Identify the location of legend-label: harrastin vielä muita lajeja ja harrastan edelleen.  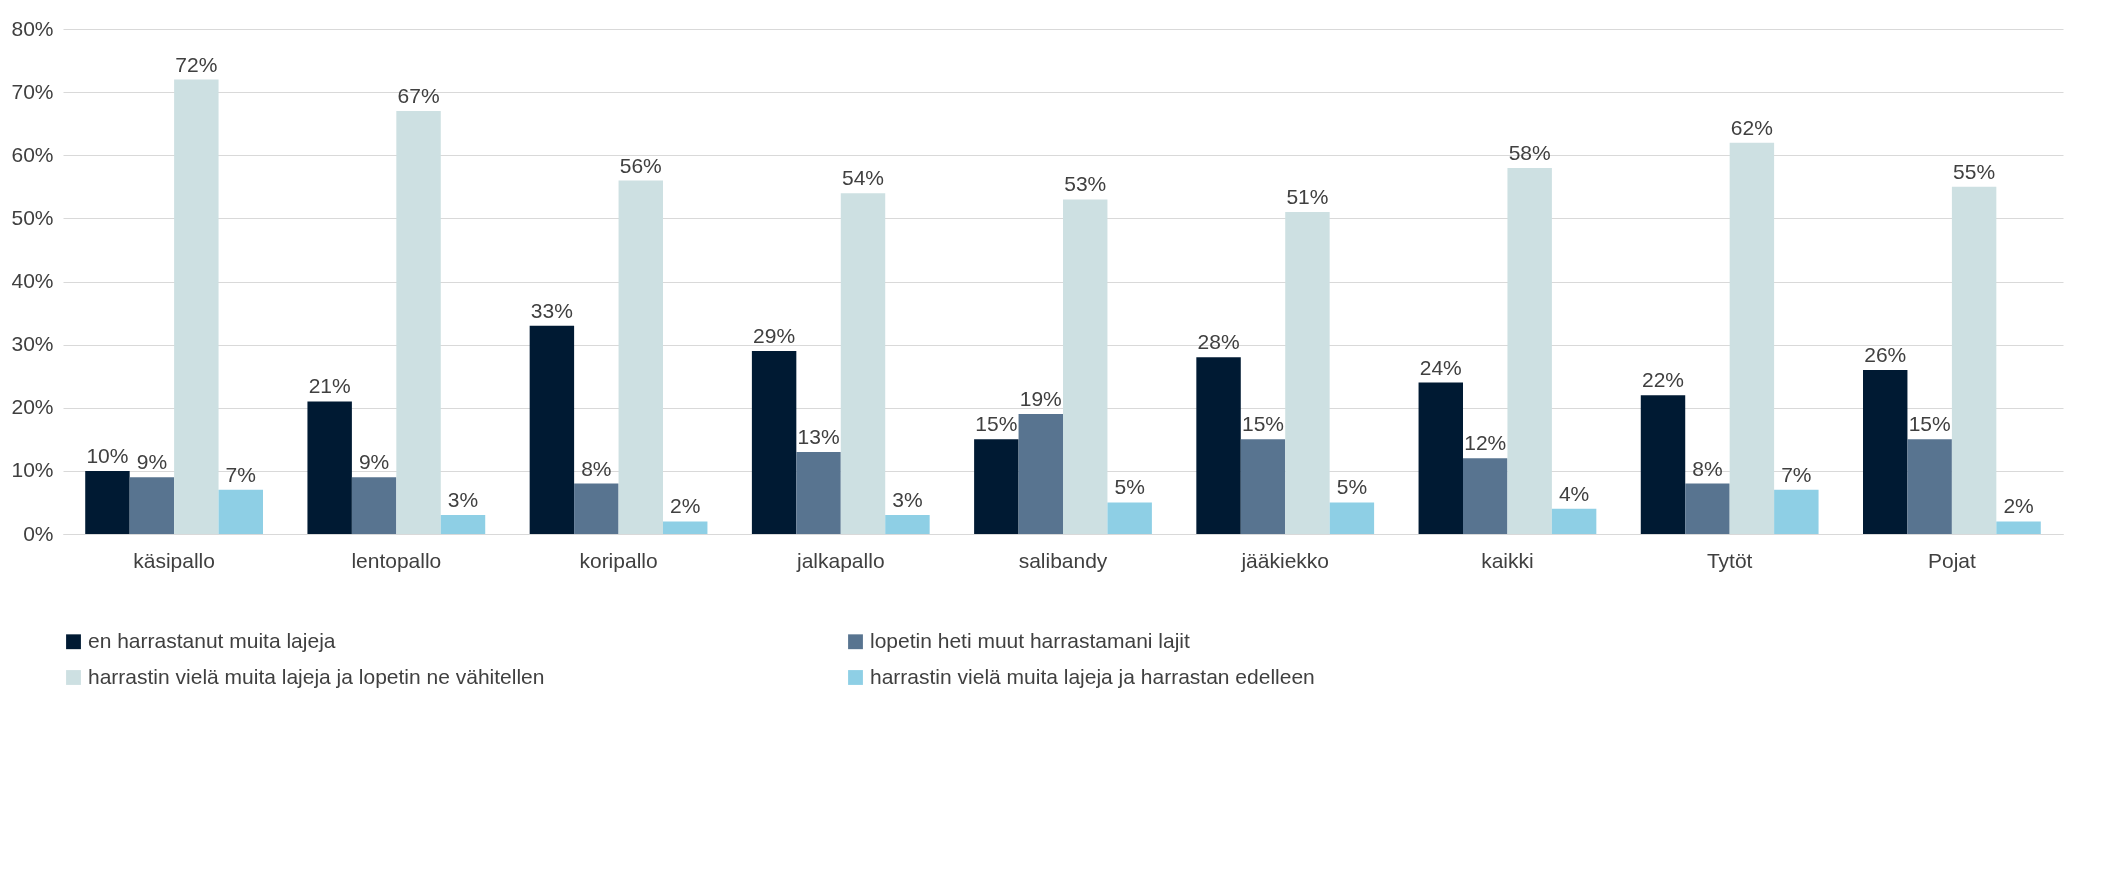
(1092, 676).